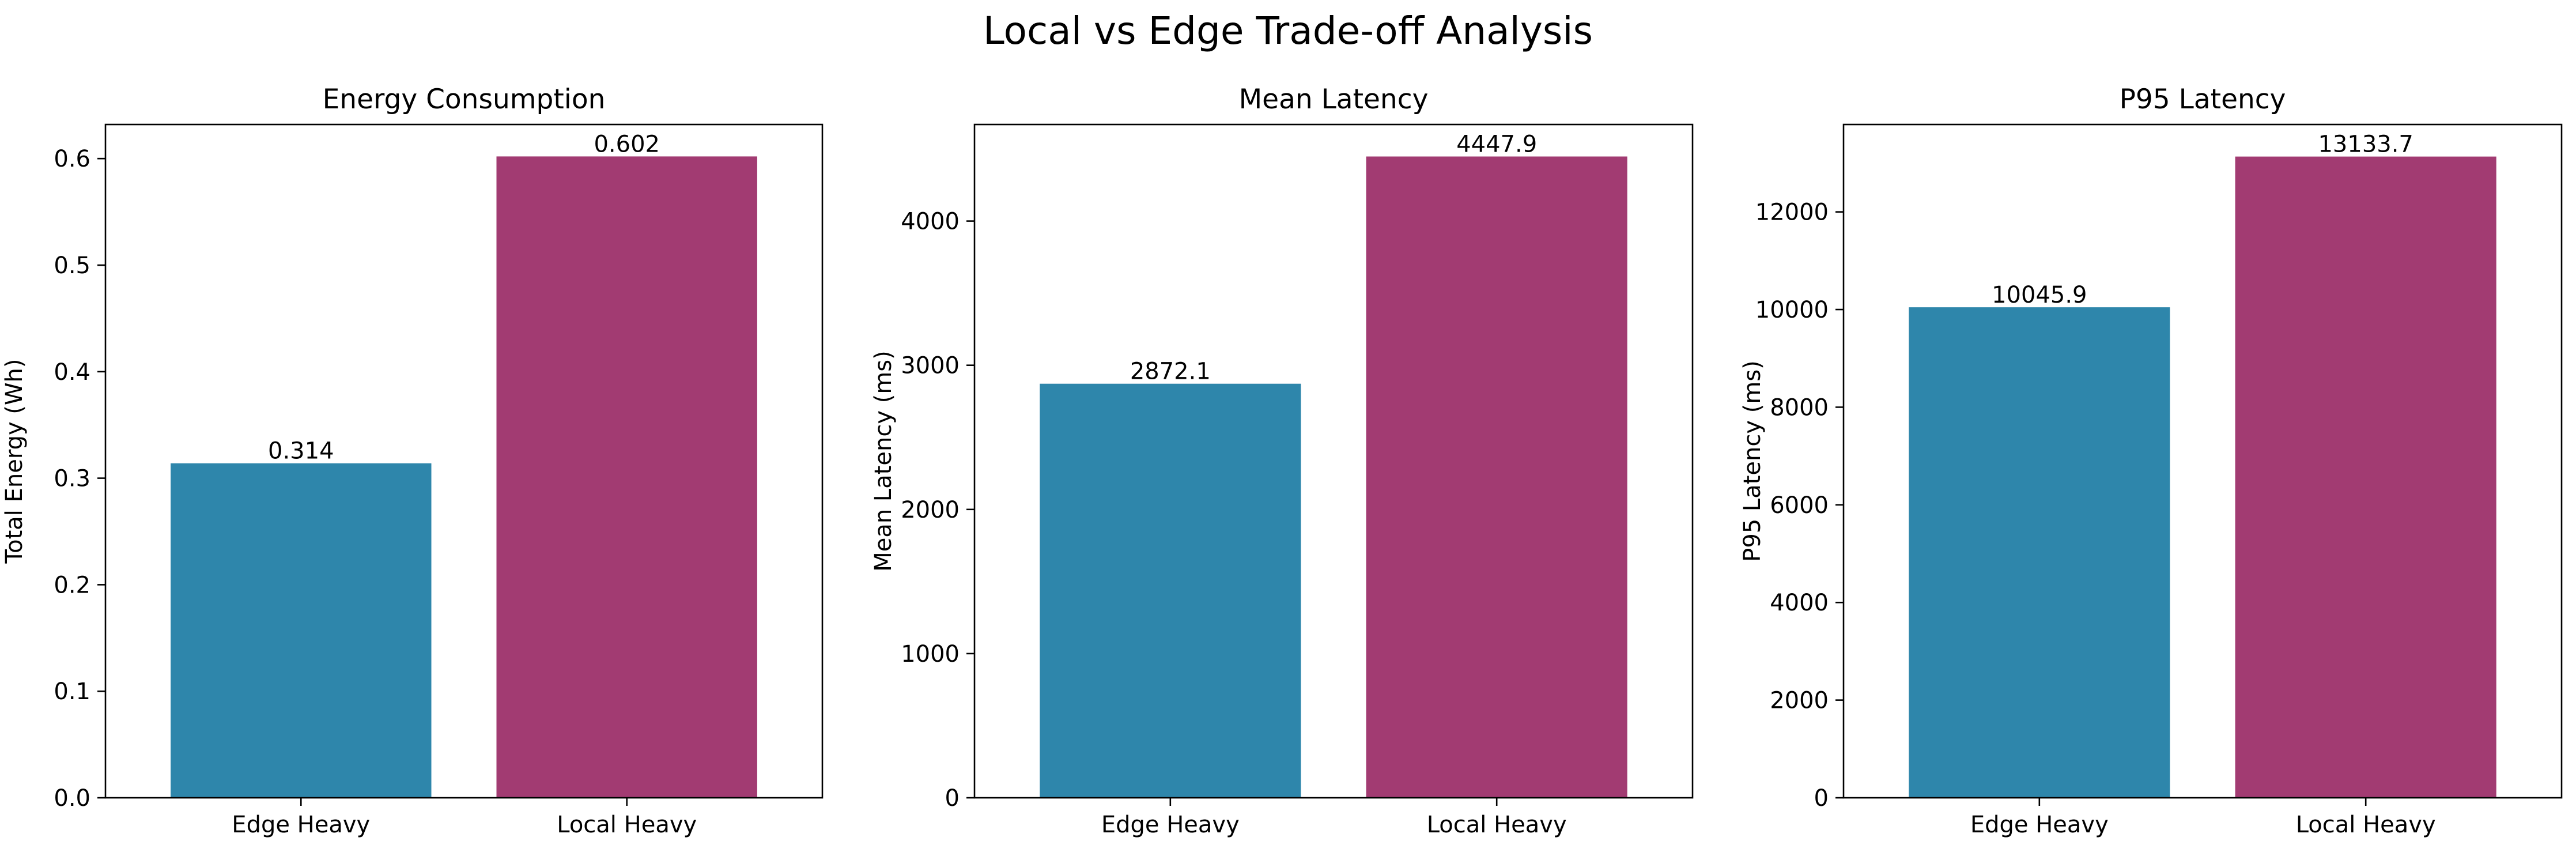 The height and width of the screenshot is (856, 2576). Describe the element at coordinates (1799, 505) in the screenshot. I see `y-tick-label: 6000` at that location.